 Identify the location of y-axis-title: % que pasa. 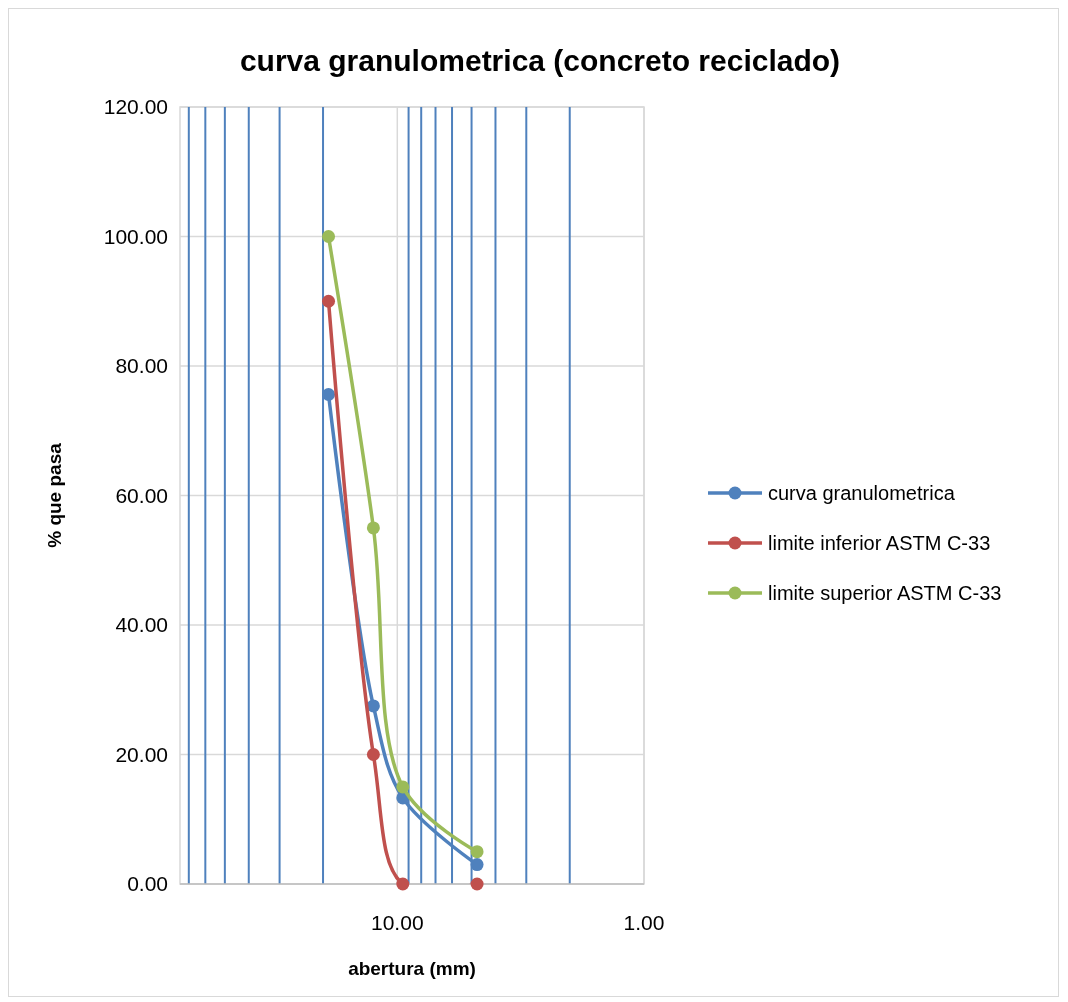
(54, 495).